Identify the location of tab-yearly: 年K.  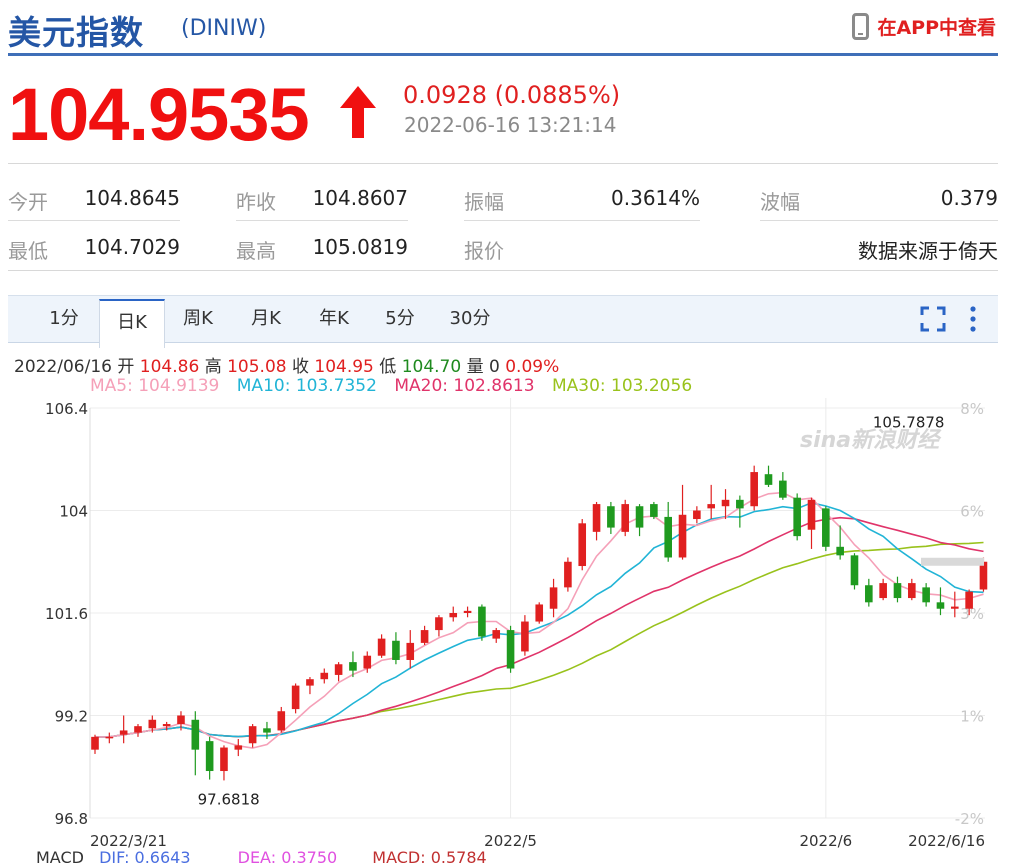
(334, 318).